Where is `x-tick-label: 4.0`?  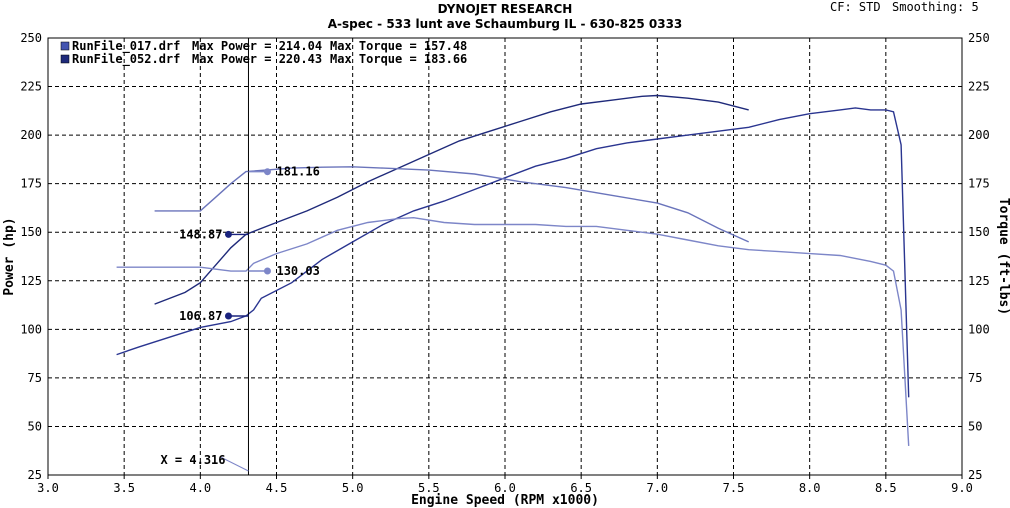
x-tick-label: 4.0 is located at coordinates (200, 488).